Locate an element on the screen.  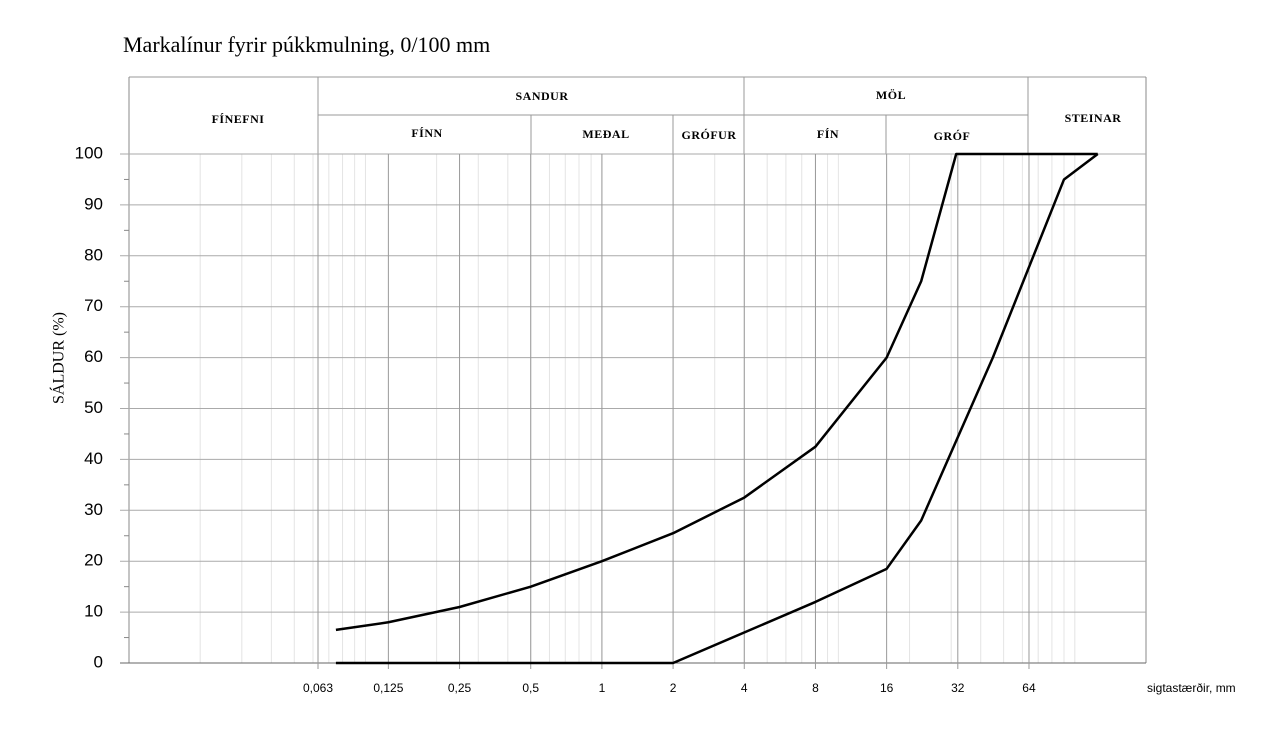
x-tick-label: 4 is located at coordinates (744, 688).